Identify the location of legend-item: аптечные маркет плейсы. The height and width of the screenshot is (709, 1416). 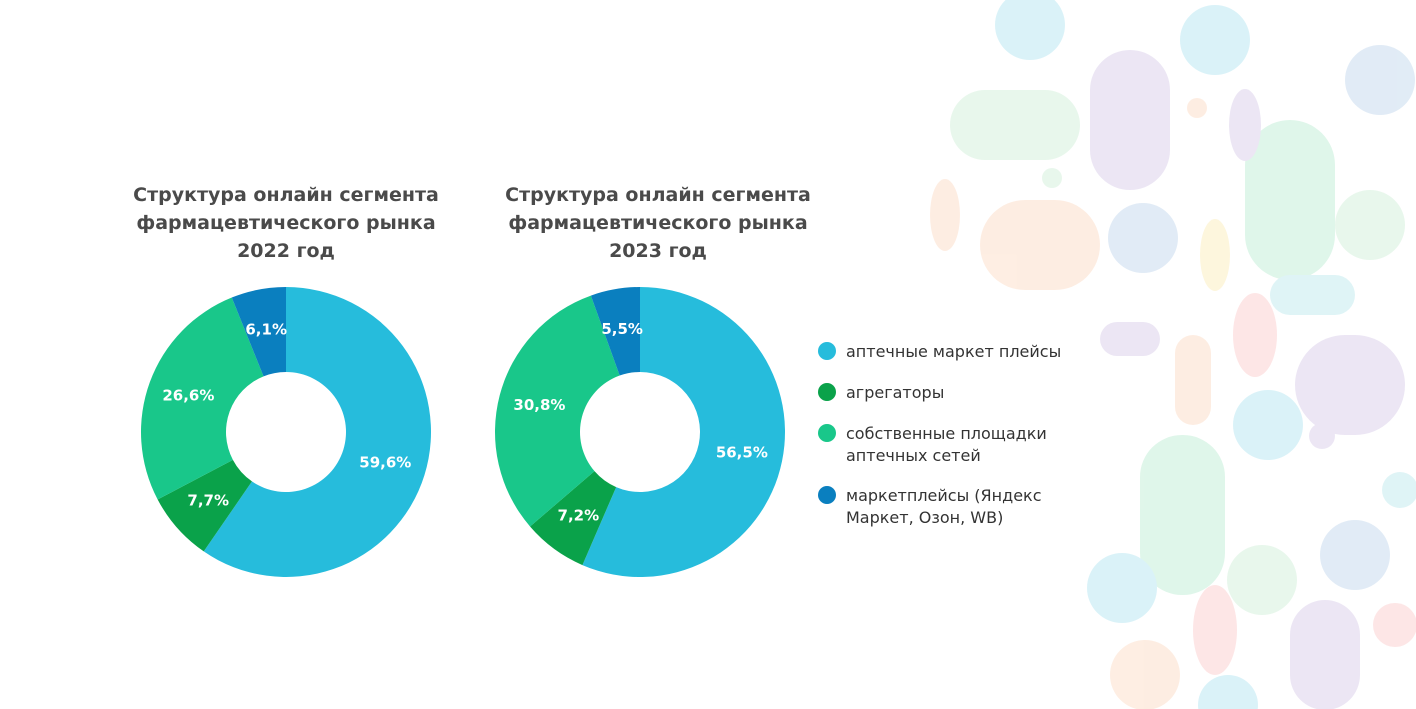
(957, 352).